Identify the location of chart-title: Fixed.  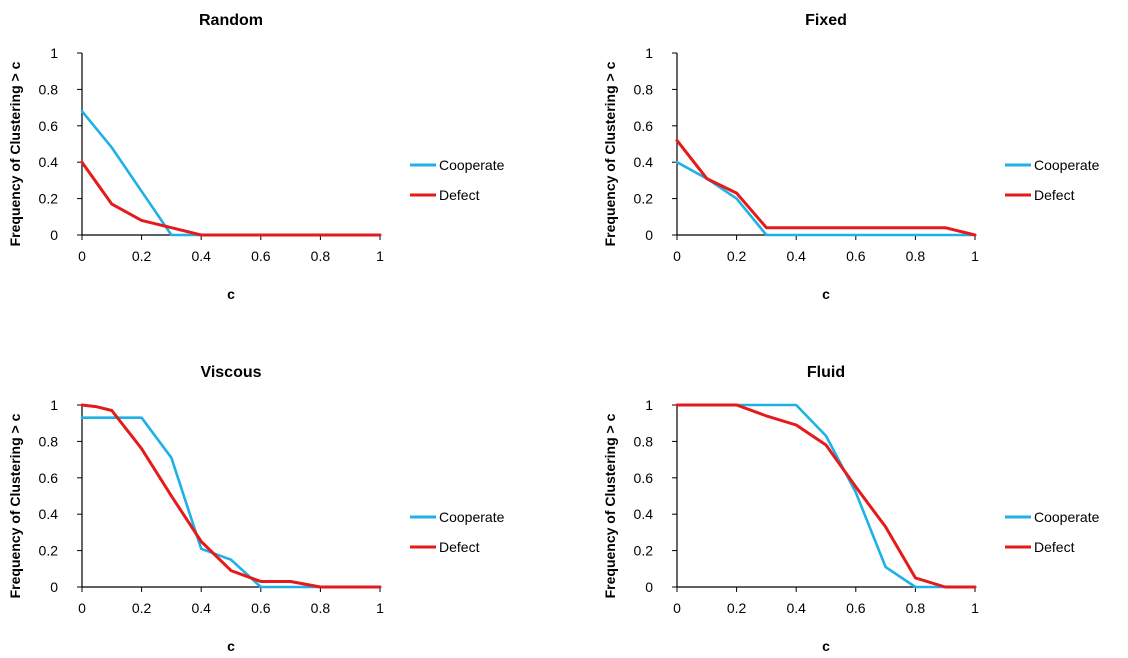
(826, 20).